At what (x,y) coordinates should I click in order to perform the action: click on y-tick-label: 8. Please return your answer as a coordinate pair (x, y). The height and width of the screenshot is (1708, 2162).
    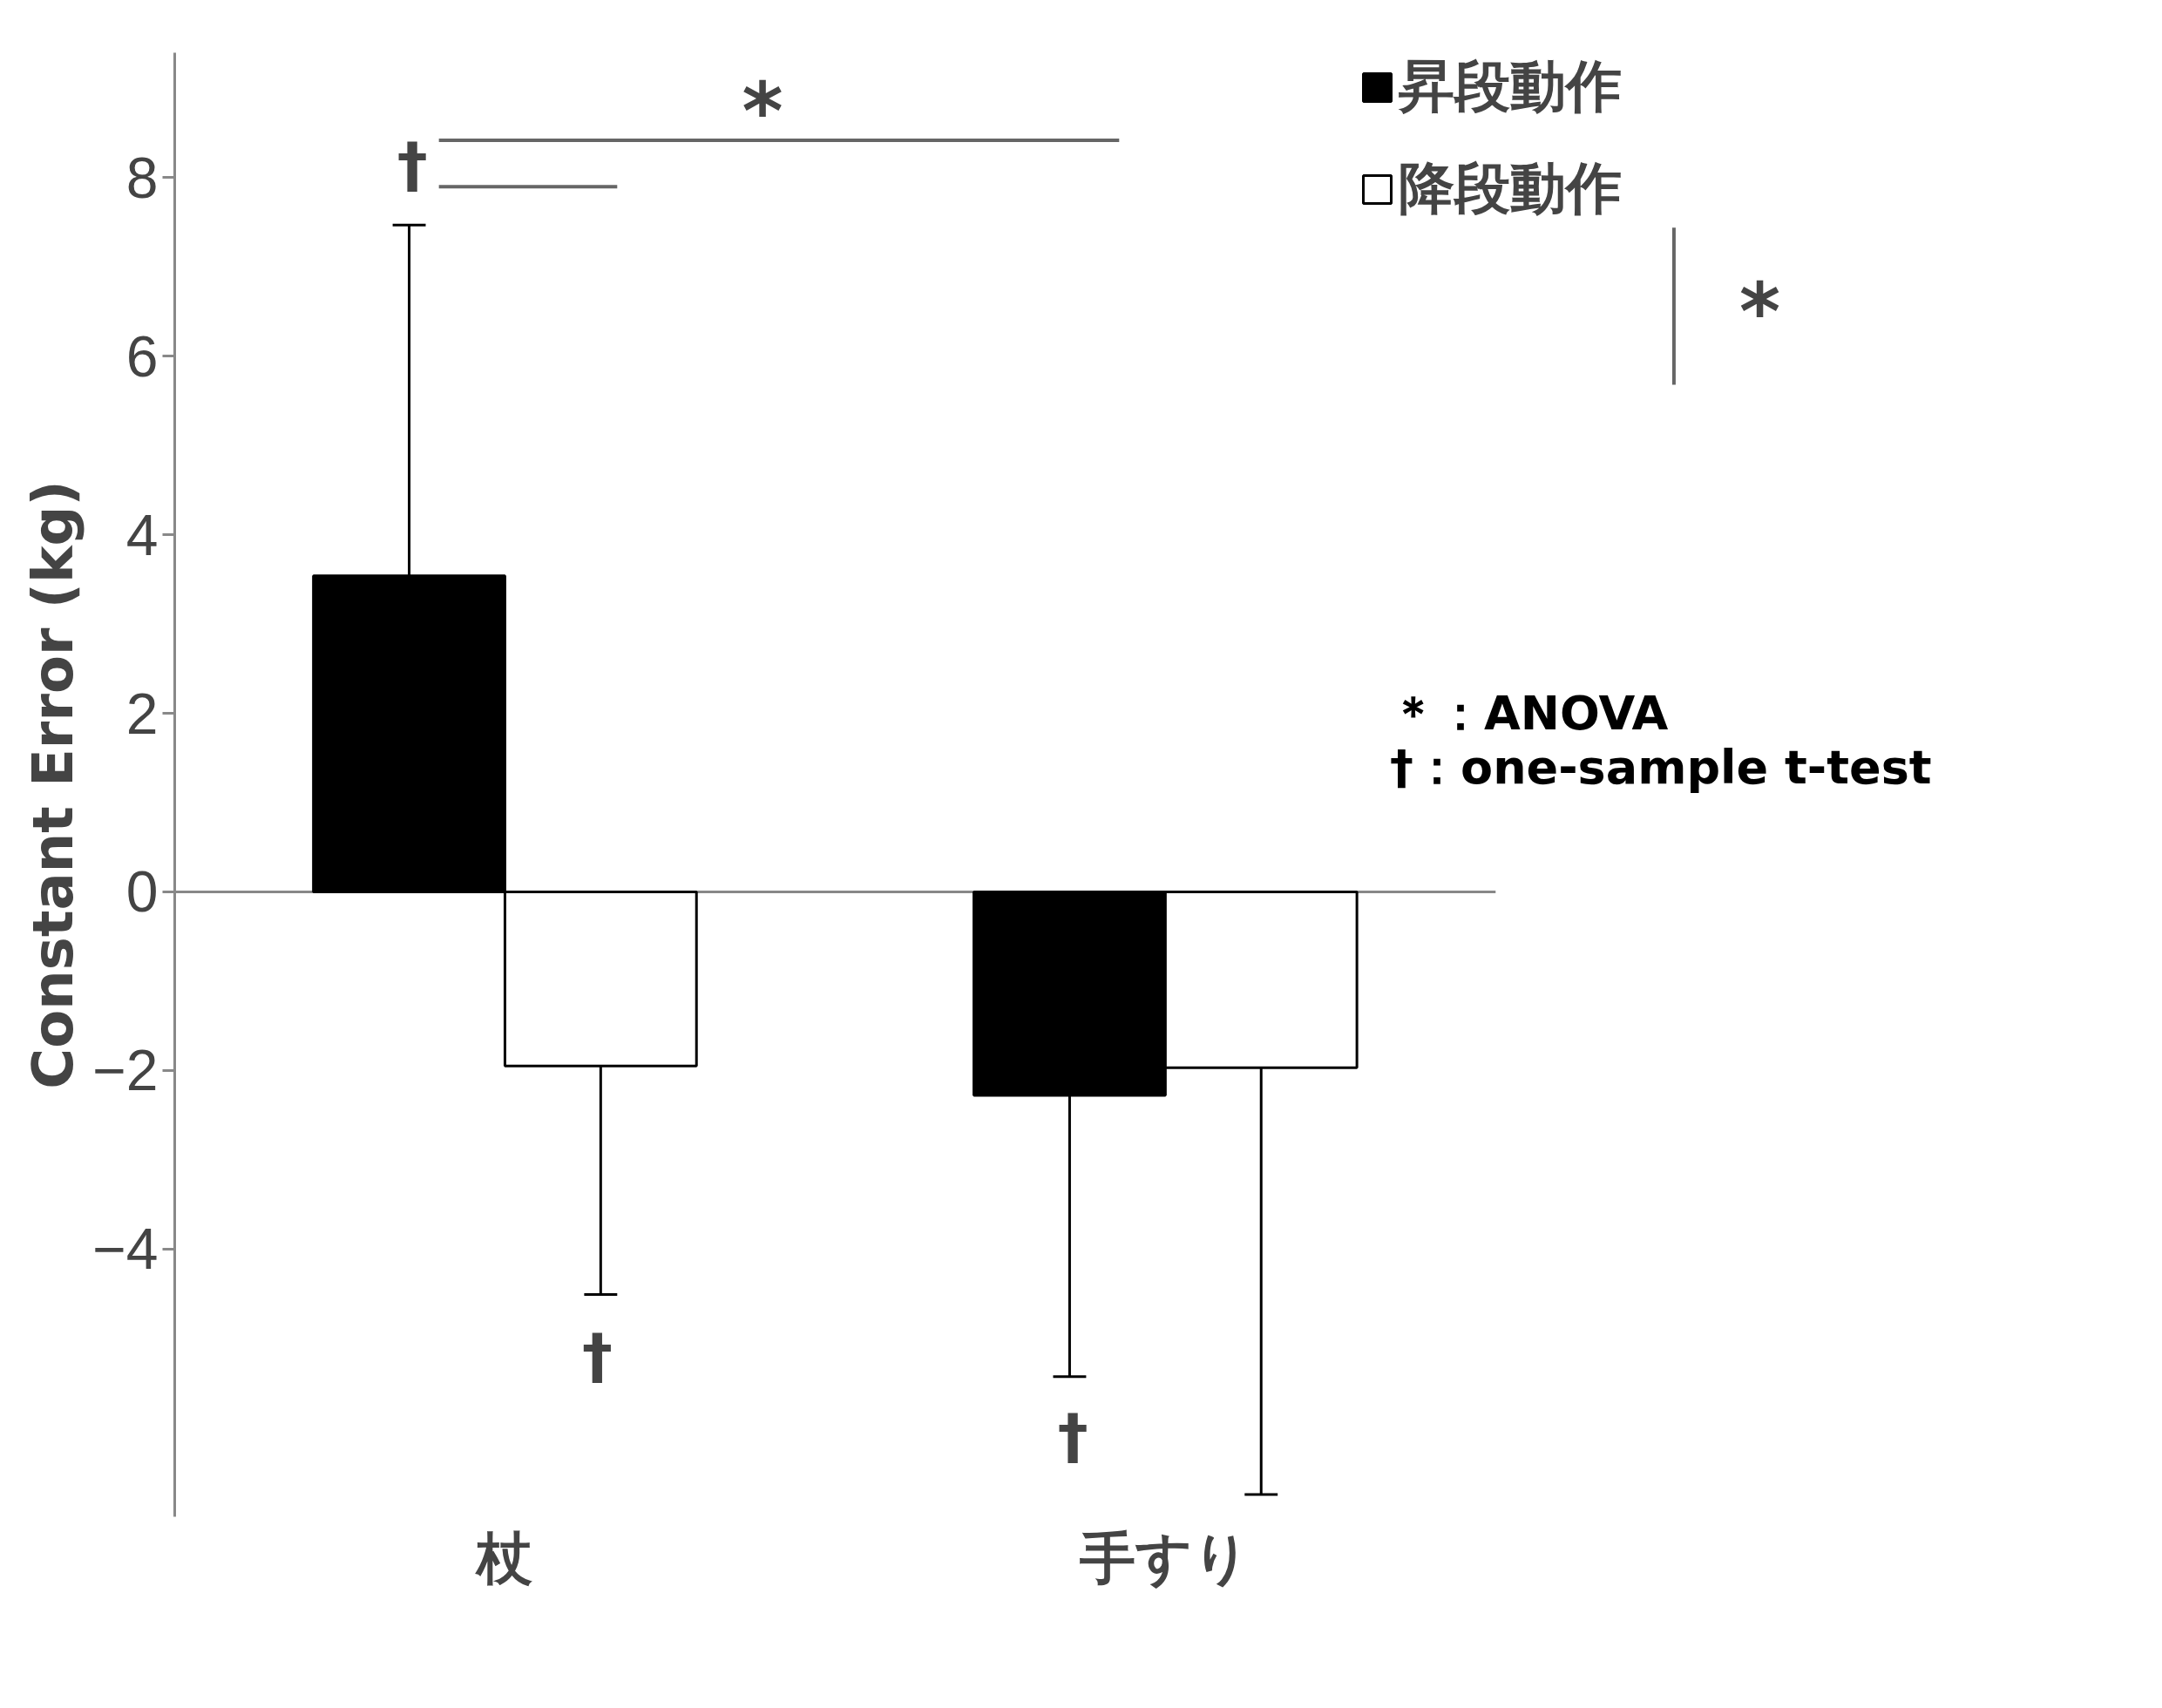
    Looking at the image, I should click on (142, 177).